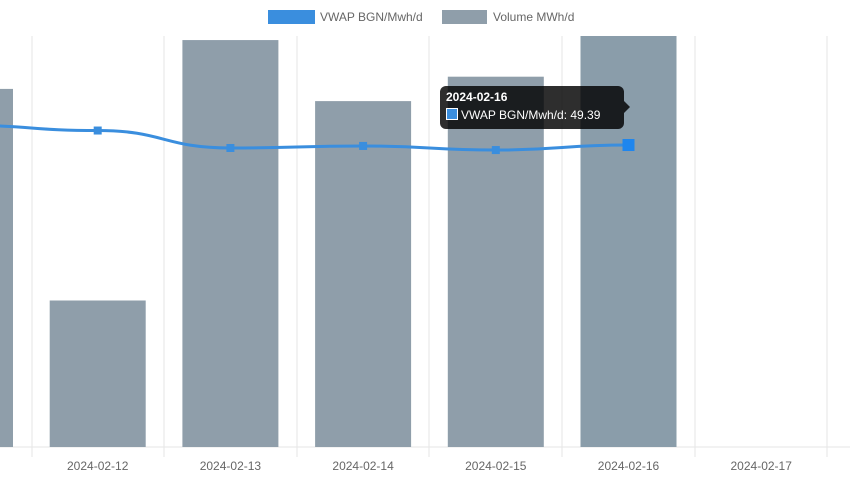  I want to click on tooltip-title: 2024-02-16, so click(477, 97).